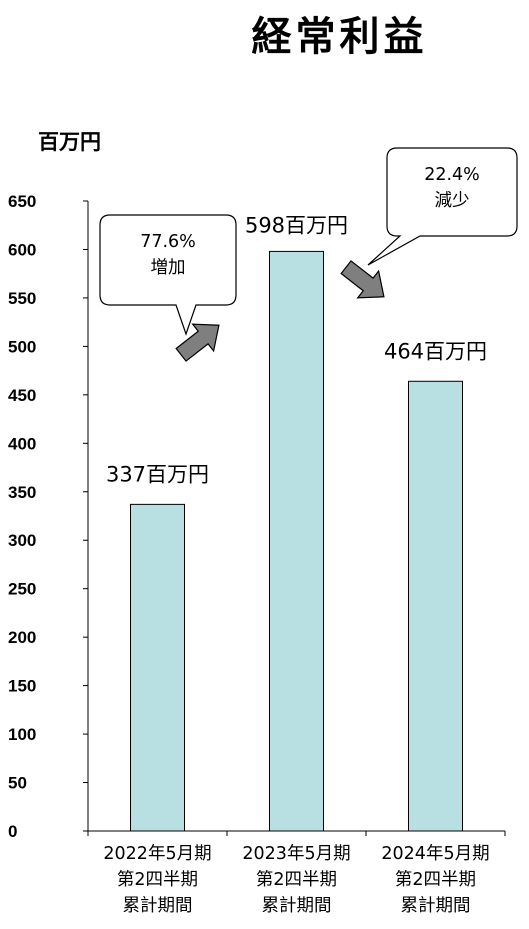 This screenshot has width=529, height=929. I want to click on increase-callout-text: 増加, so click(168, 268).